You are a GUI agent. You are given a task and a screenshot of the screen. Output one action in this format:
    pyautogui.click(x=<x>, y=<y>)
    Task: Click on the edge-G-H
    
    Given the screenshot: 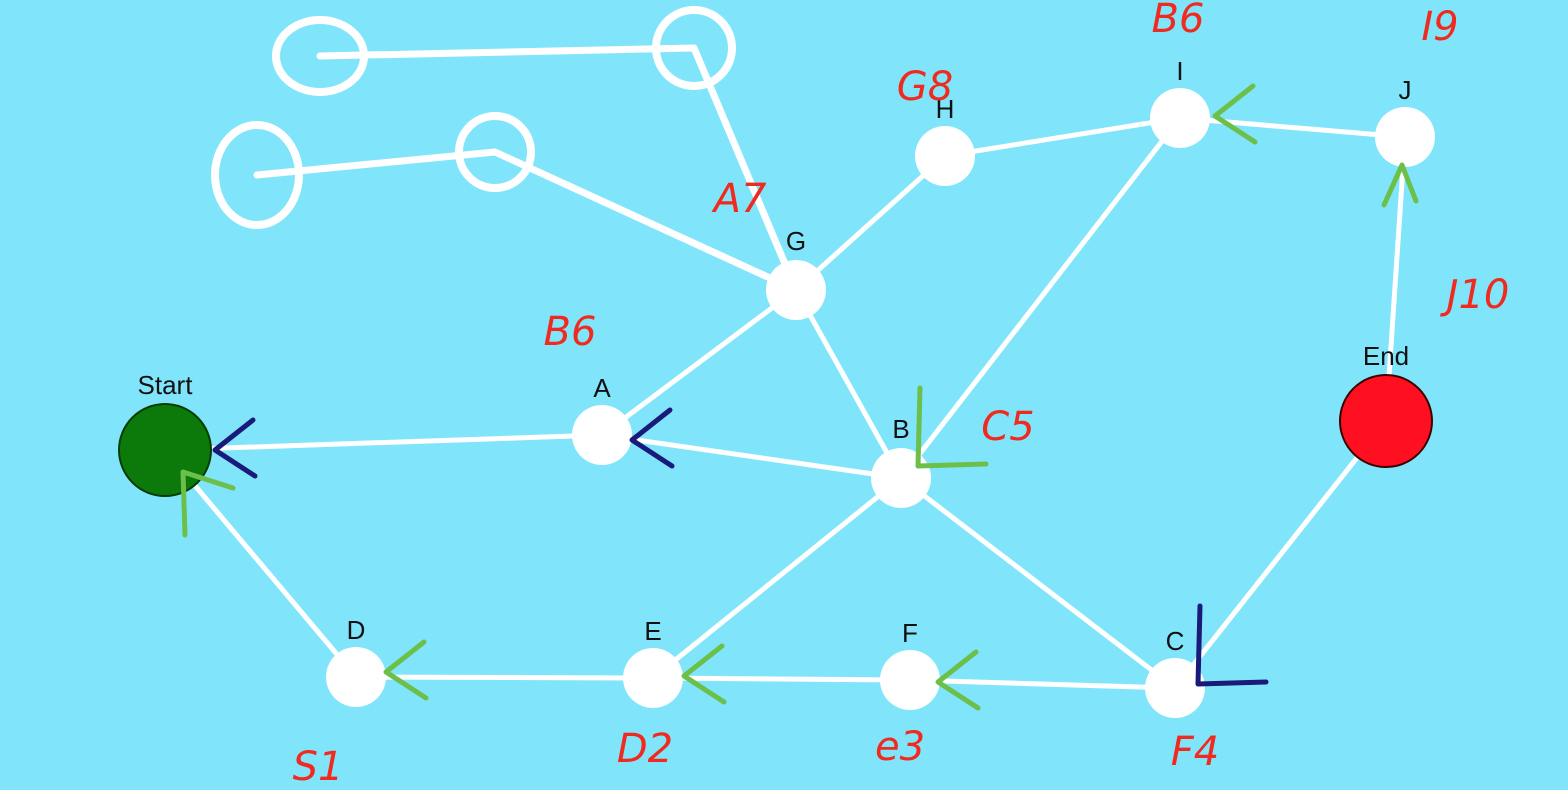 What is the action you would take?
    pyautogui.click(x=870, y=223)
    